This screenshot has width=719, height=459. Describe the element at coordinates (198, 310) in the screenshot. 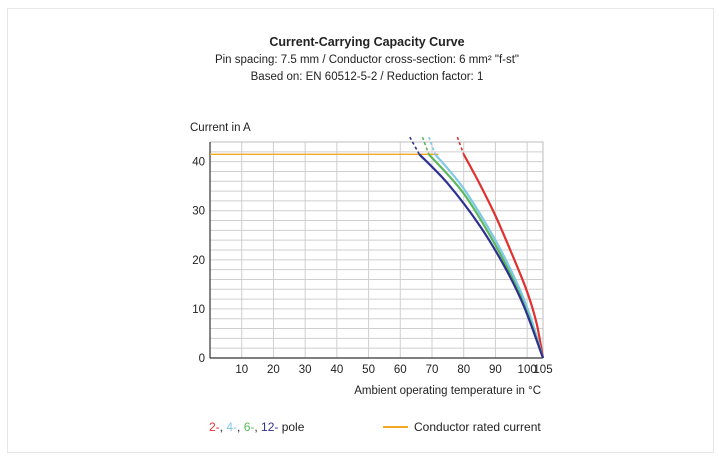

I see `y-tick-label-10: 10` at that location.